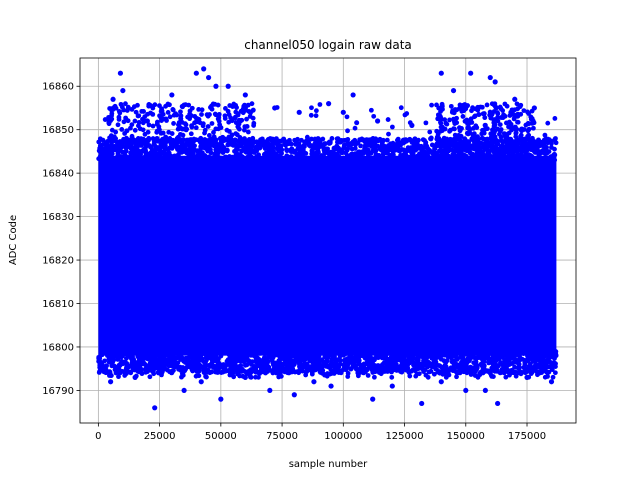 Image resolution: width=640 pixels, height=480 pixels. What do you see at coordinates (13, 240) in the screenshot?
I see `y-axis-label: ADC Code` at bounding box center [13, 240].